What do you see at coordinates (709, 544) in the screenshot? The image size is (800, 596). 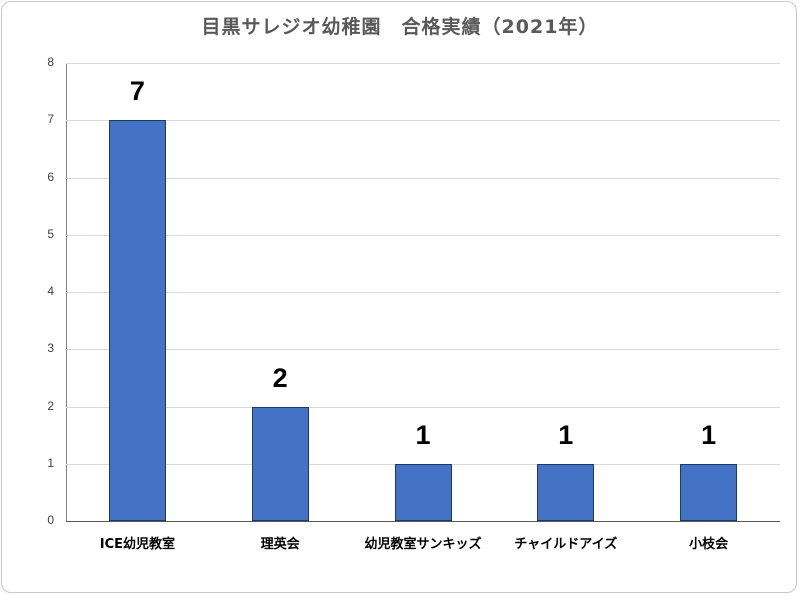 I see `x-category-label: 小枝会` at bounding box center [709, 544].